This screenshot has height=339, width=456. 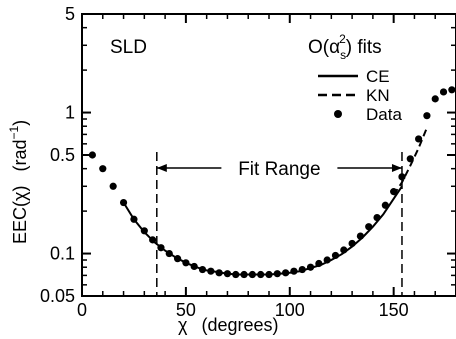 I want to click on x-tick-label: 0, so click(x=82, y=310).